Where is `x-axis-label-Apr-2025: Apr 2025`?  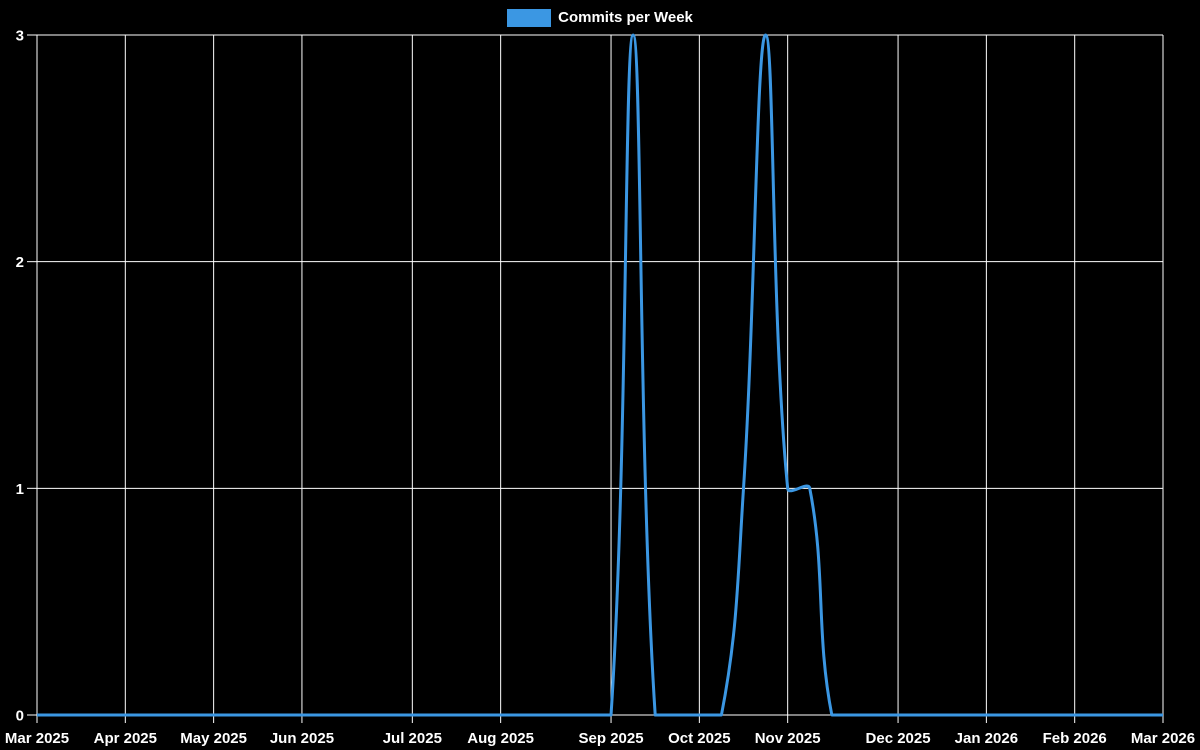
x-axis-label-Apr-2025: Apr 2025 is located at coordinates (125, 738).